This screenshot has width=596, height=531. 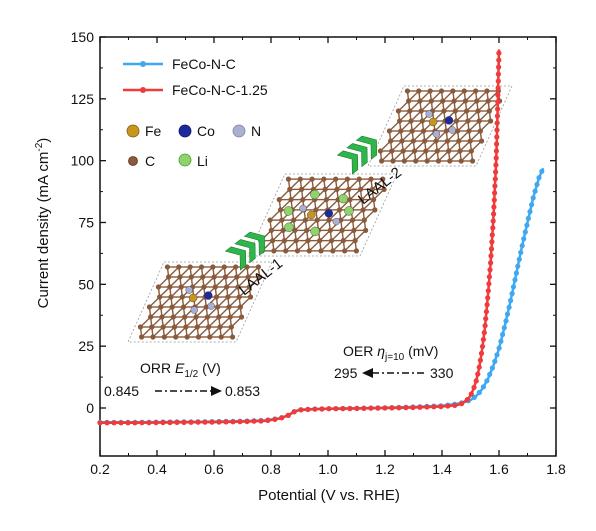 What do you see at coordinates (150, 161) in the screenshot?
I see `atom-legend-c-label: C` at bounding box center [150, 161].